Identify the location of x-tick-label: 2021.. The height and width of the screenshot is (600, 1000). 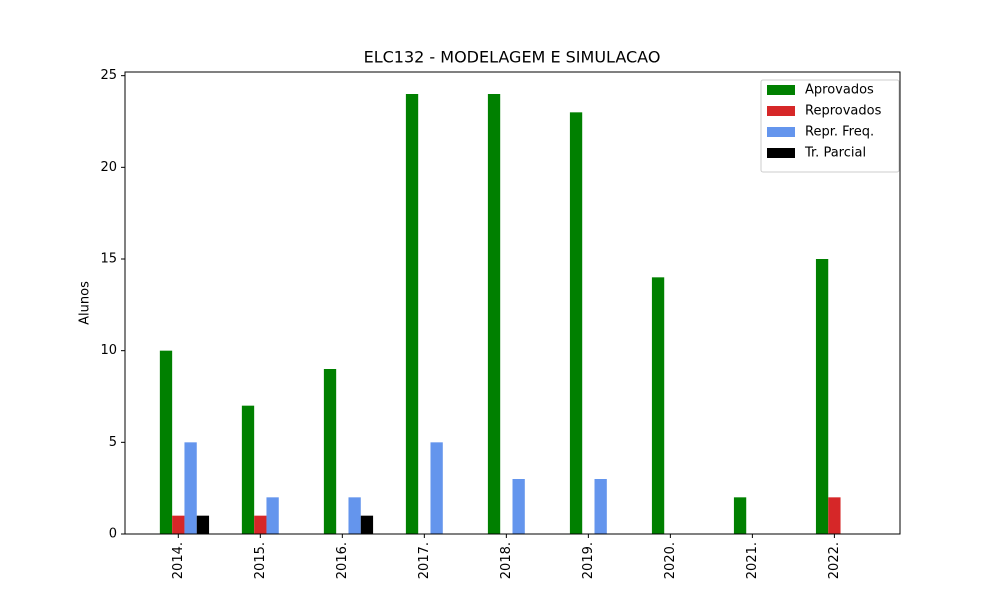
(752, 560).